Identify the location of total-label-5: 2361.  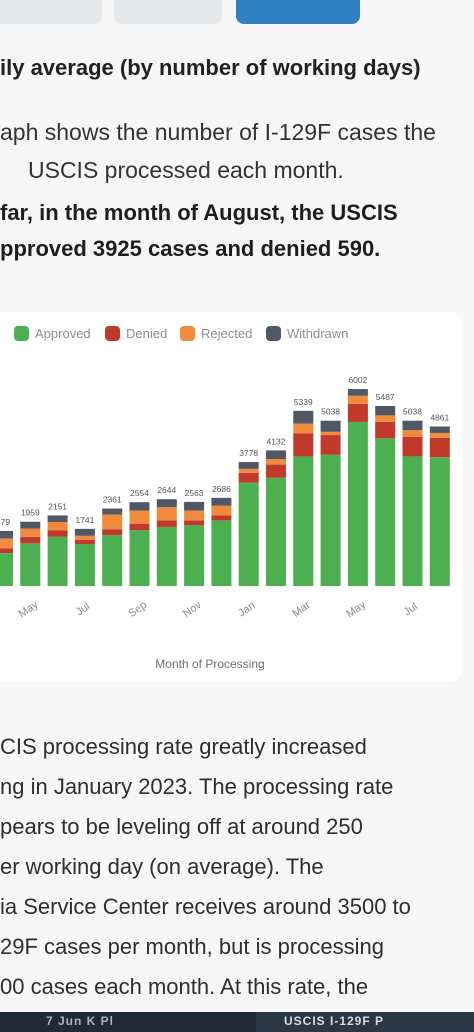
(112, 500).